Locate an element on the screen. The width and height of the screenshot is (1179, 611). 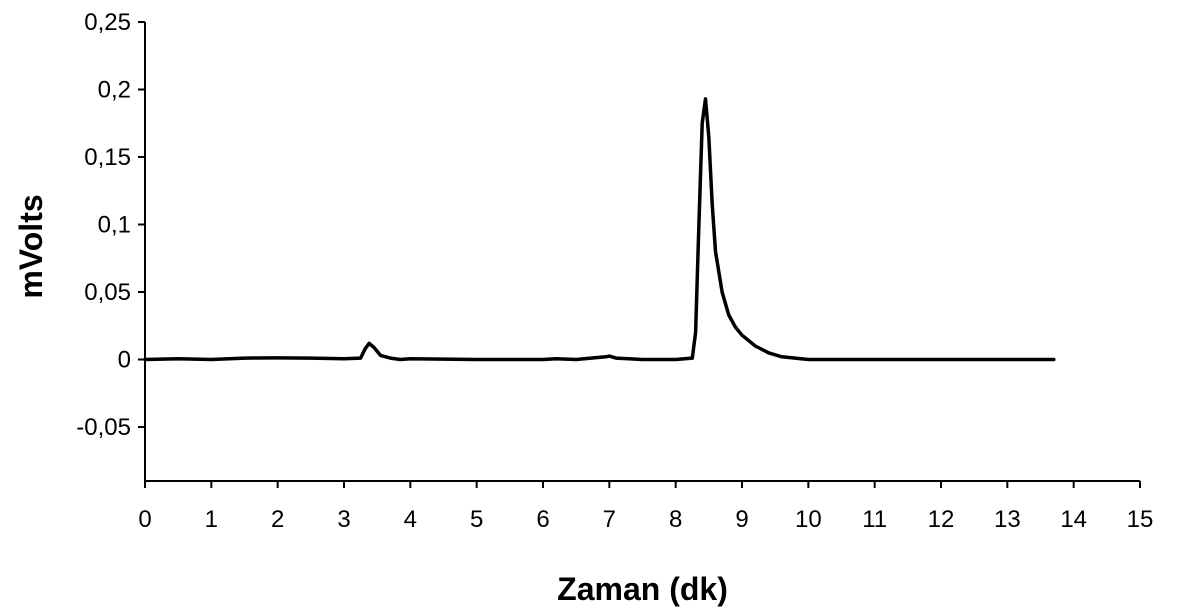
x-tick-label: 8 is located at coordinates (675, 519).